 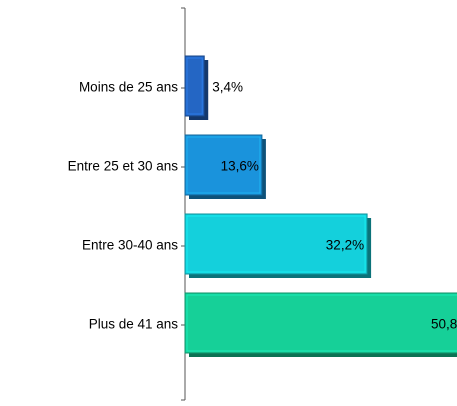 What do you see at coordinates (128, 87) in the screenshot?
I see `category-label: Moins de 25 ans` at bounding box center [128, 87].